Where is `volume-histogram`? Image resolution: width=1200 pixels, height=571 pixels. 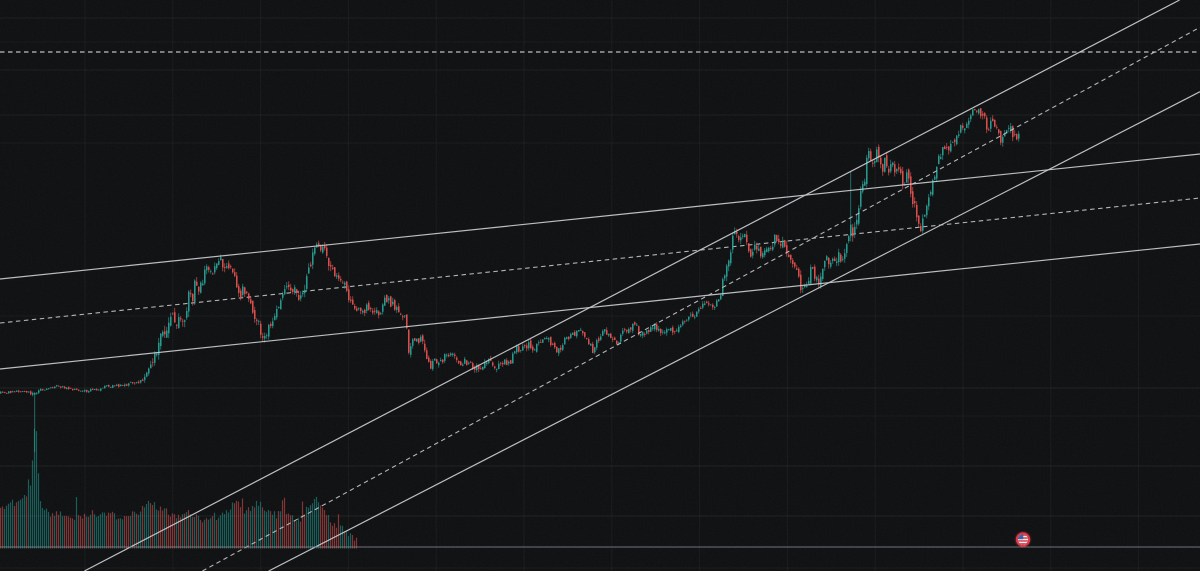
volume-histogram is located at coordinates (179, 488).